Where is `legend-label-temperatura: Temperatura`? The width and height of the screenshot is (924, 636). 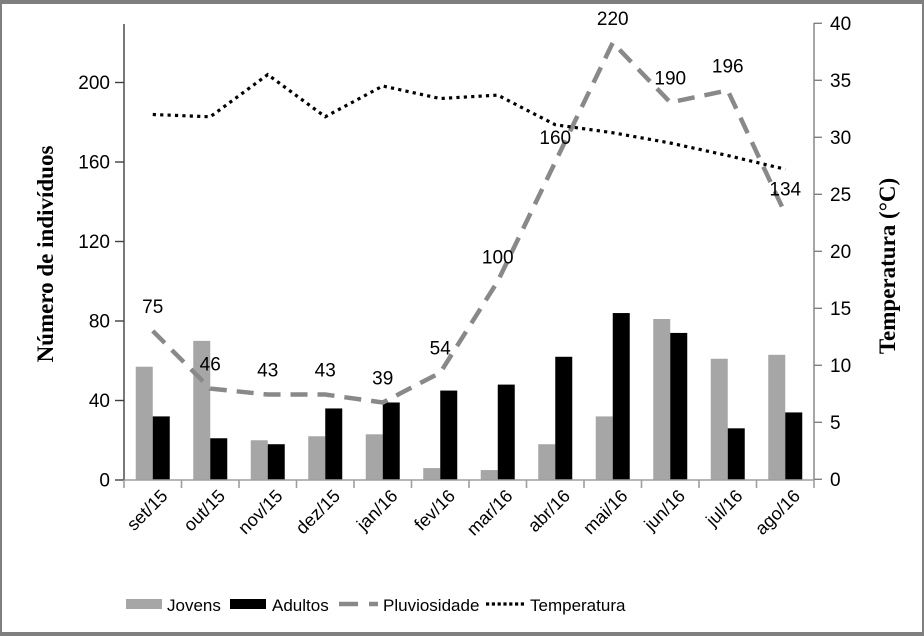 legend-label-temperatura: Temperatura is located at coordinates (578, 605).